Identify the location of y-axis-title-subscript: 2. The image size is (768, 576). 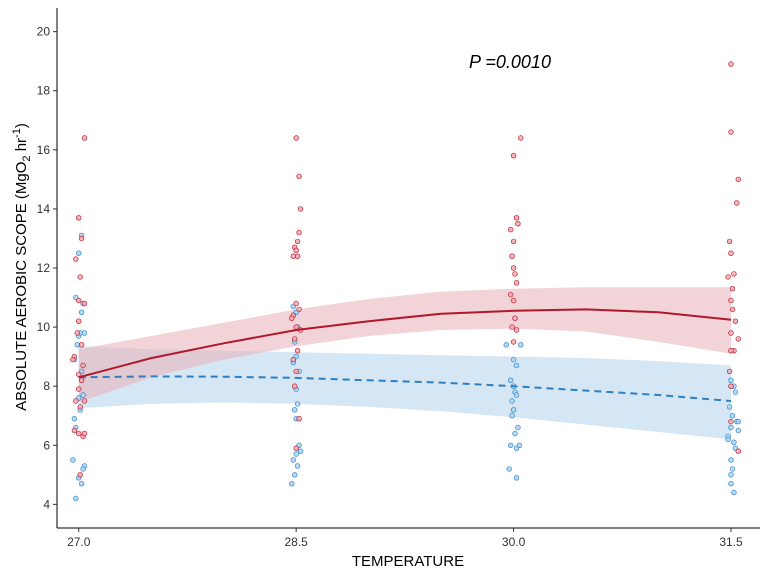
(27, 158).